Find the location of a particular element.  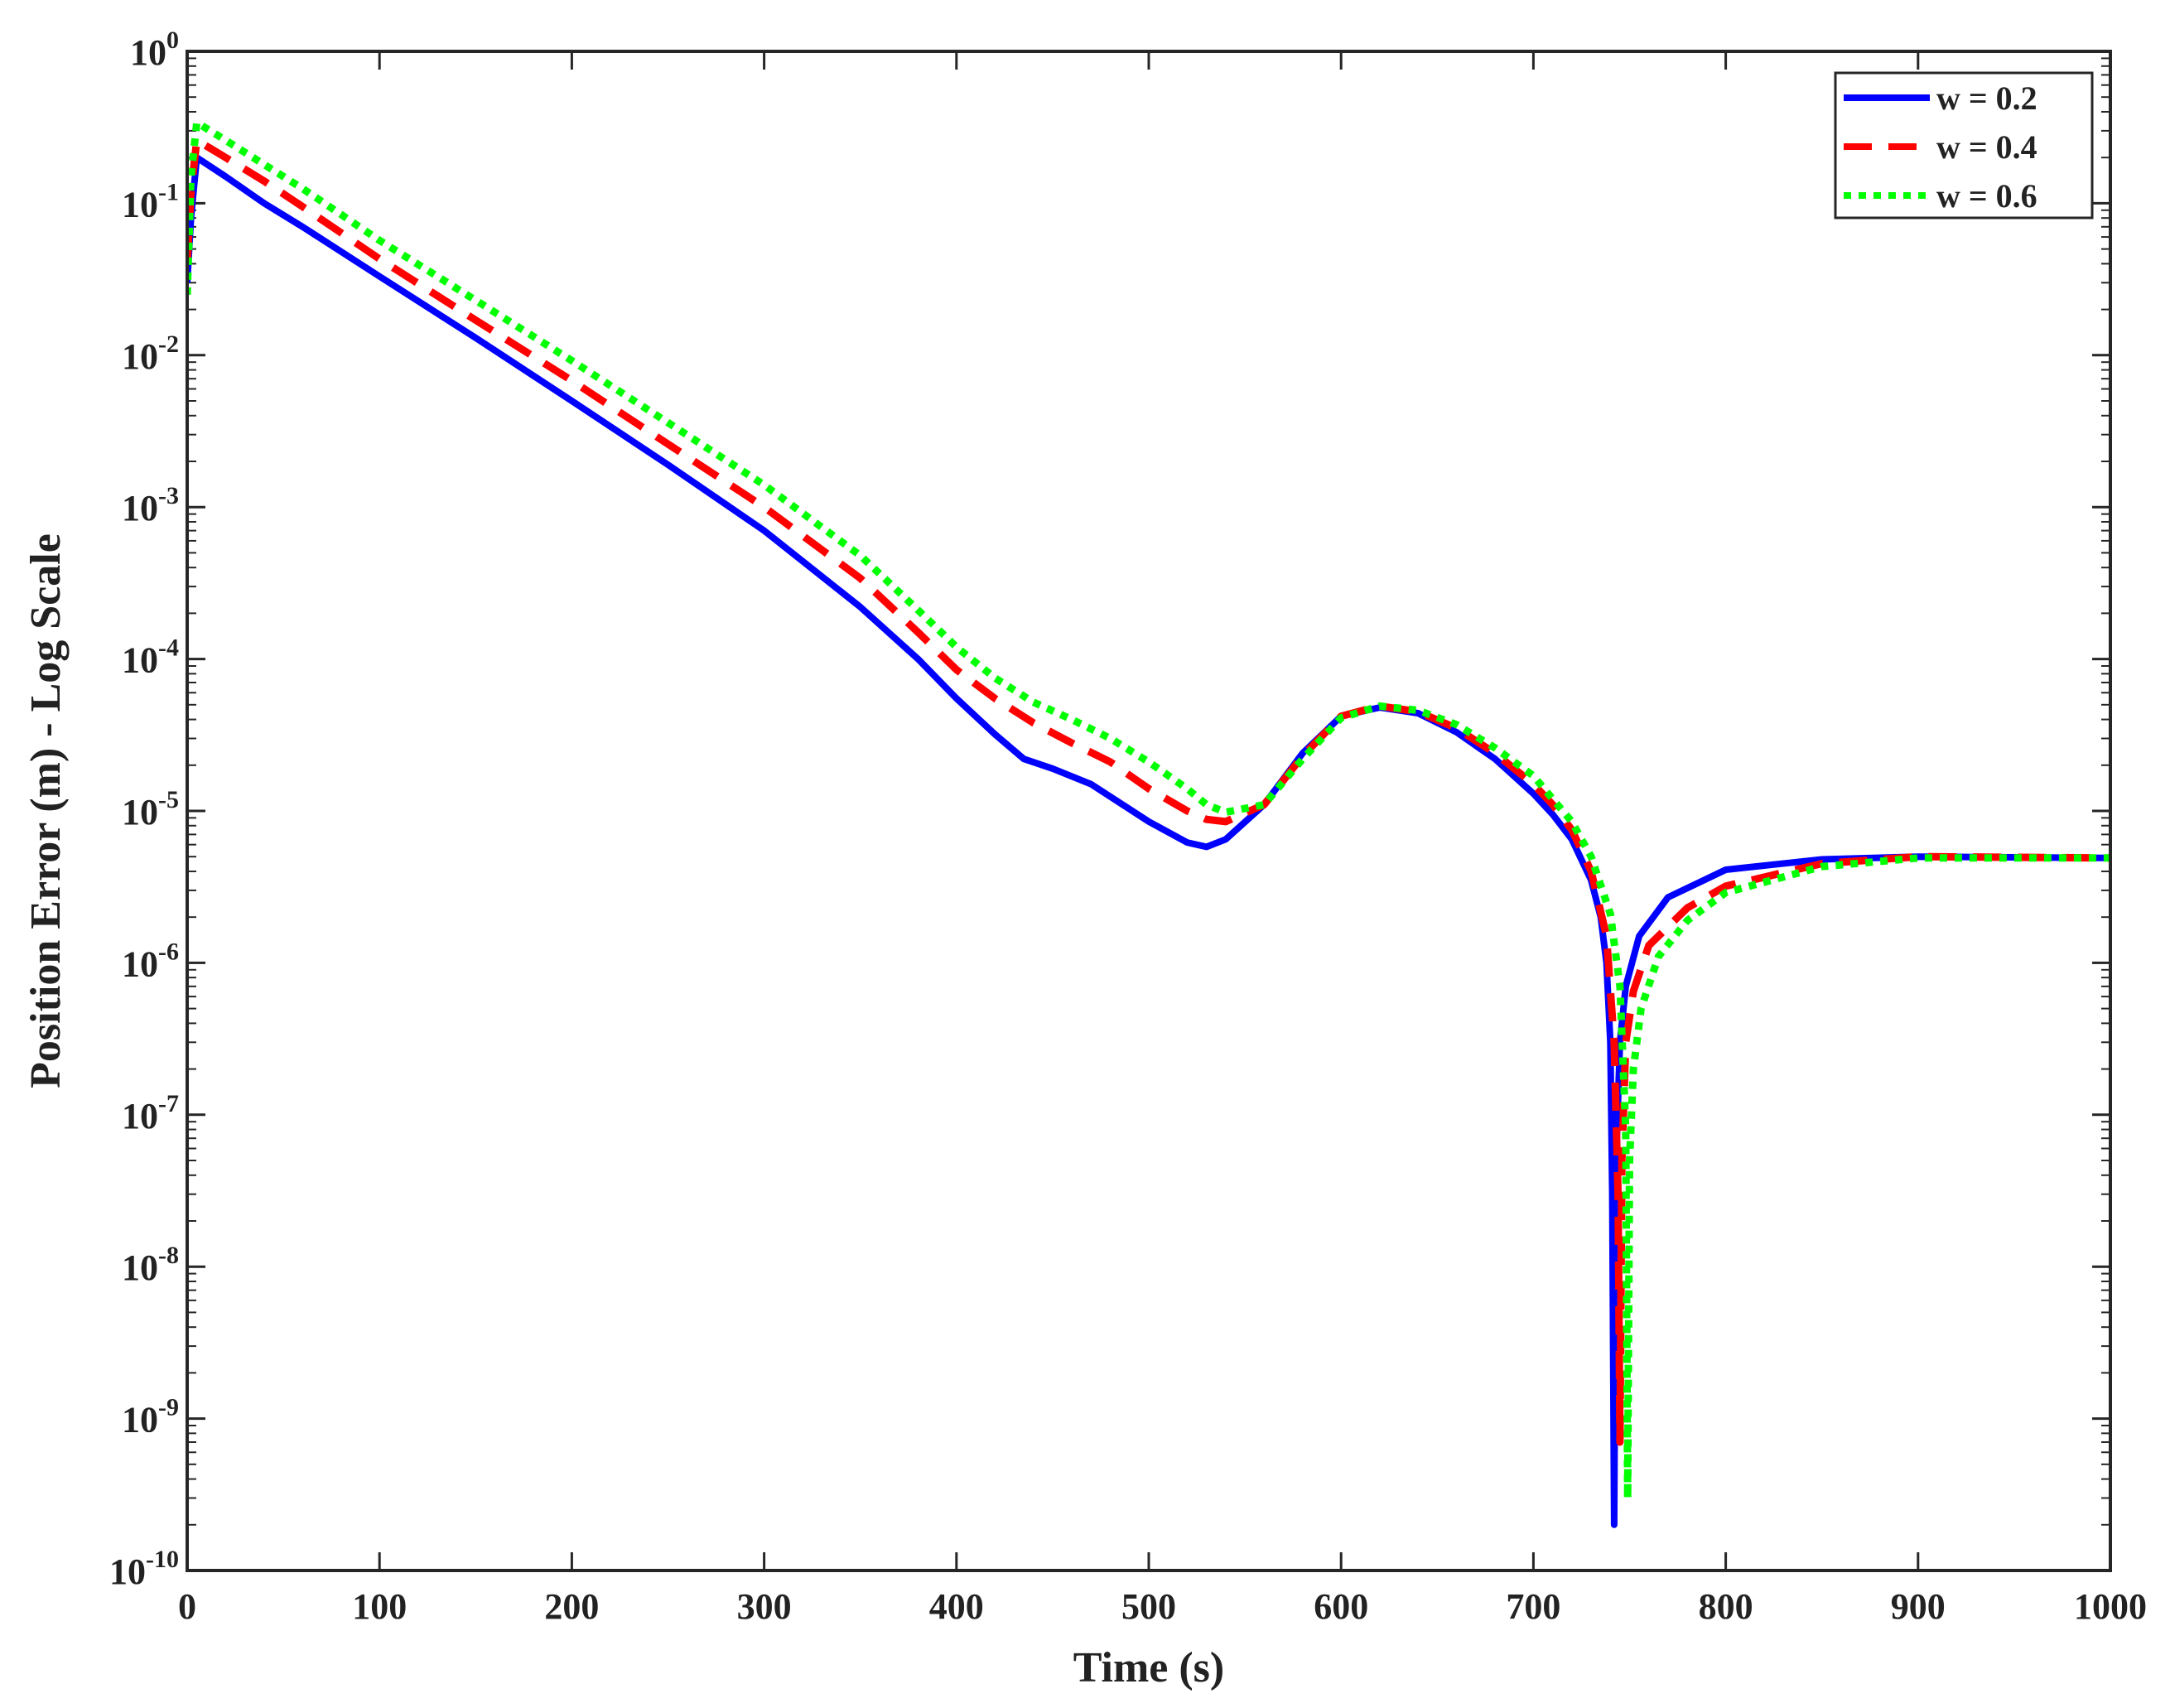

x-tick-label: 300 is located at coordinates (765, 1606).